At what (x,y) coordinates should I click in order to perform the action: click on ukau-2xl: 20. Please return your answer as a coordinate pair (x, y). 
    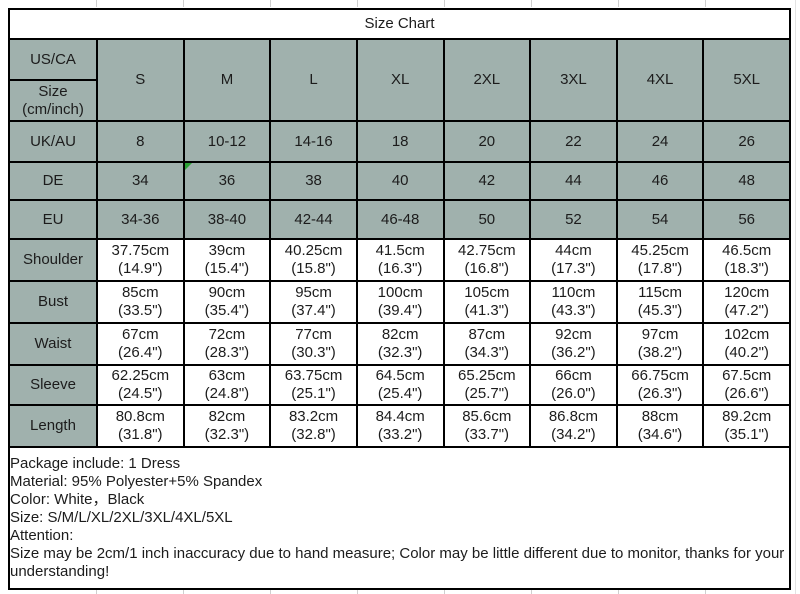
    Looking at the image, I should click on (487, 141).